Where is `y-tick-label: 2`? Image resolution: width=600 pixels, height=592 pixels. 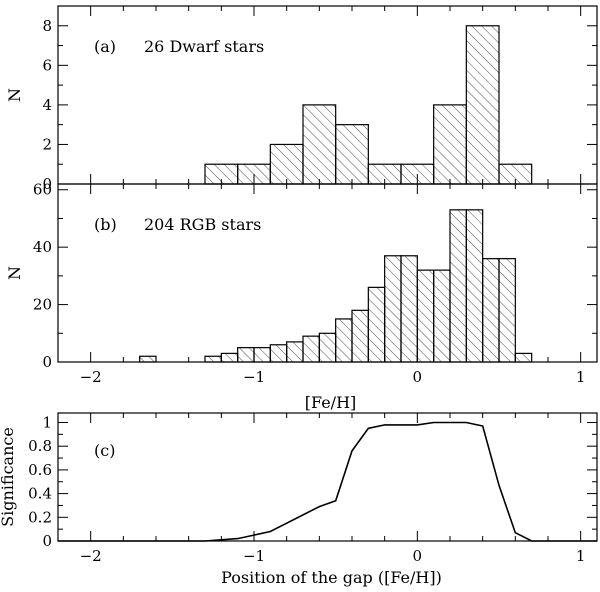
y-tick-label: 2 is located at coordinates (47, 144).